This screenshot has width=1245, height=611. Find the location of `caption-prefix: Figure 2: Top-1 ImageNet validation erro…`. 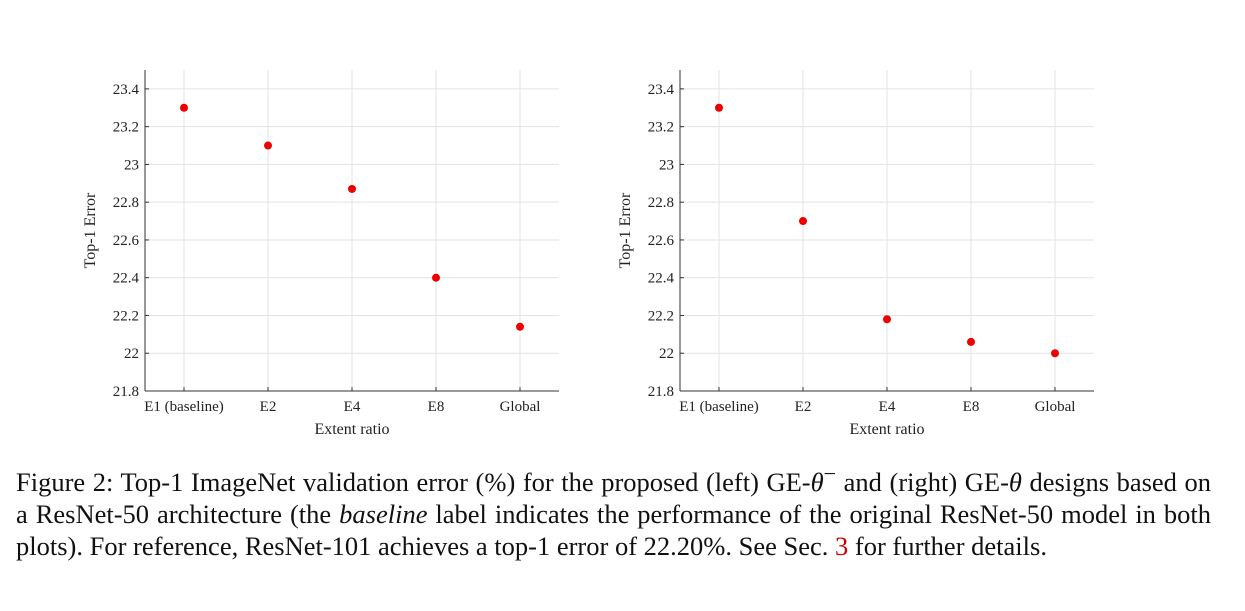

caption-prefix: Figure 2: Top-1 ImageNet validation erro… is located at coordinates (413, 481).